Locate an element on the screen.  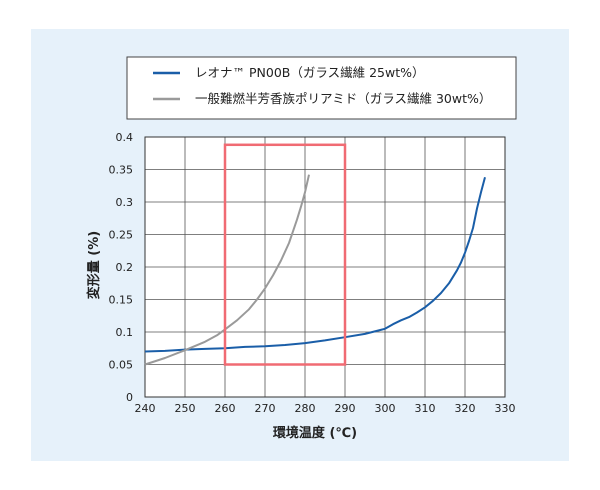
x-tick-label: 250 is located at coordinates (185, 408).